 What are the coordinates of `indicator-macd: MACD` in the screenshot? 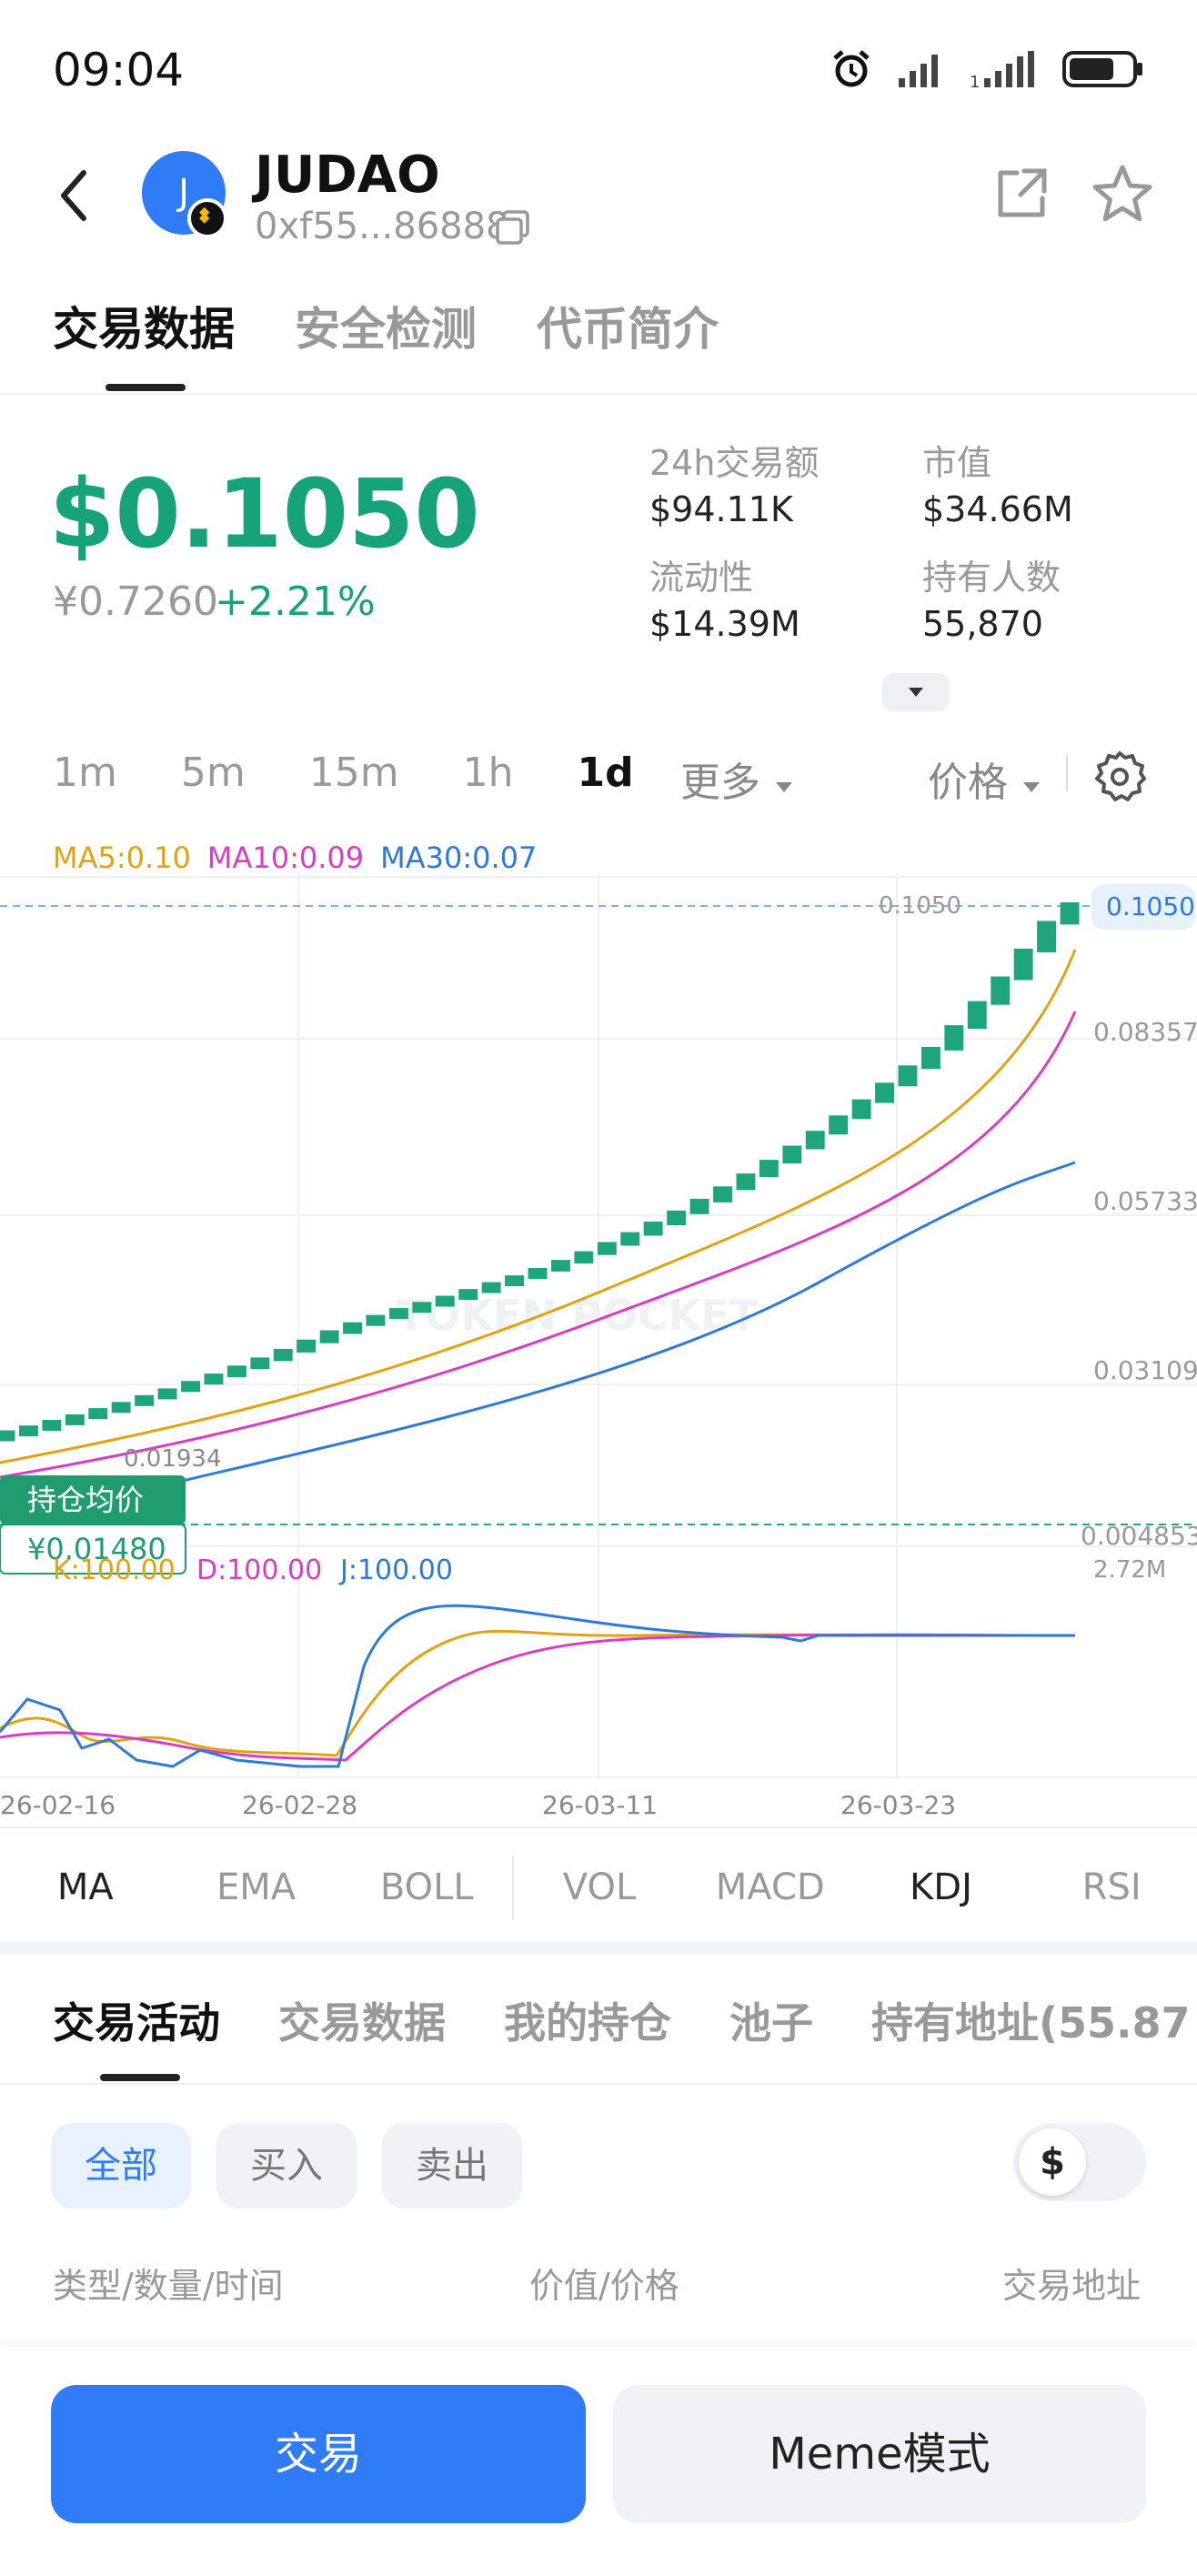 It's located at (770, 1887).